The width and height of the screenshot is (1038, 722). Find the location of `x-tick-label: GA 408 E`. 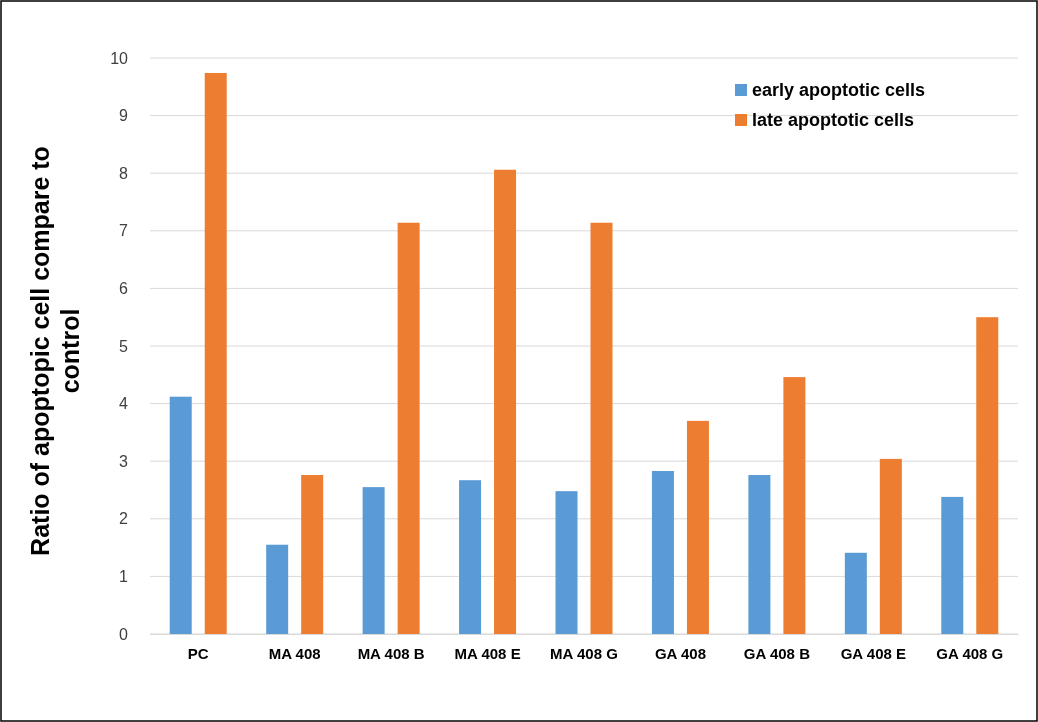

x-tick-label: GA 408 E is located at coordinates (873, 653).